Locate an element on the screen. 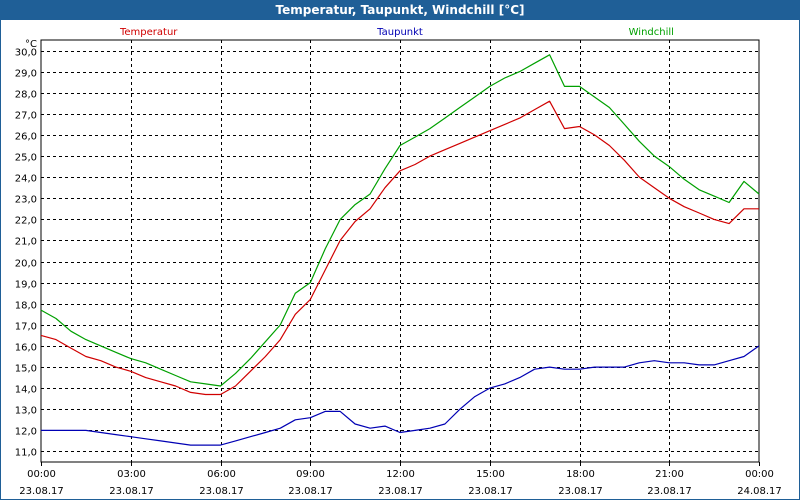  y-tick-label: 30,0 is located at coordinates (26, 53).